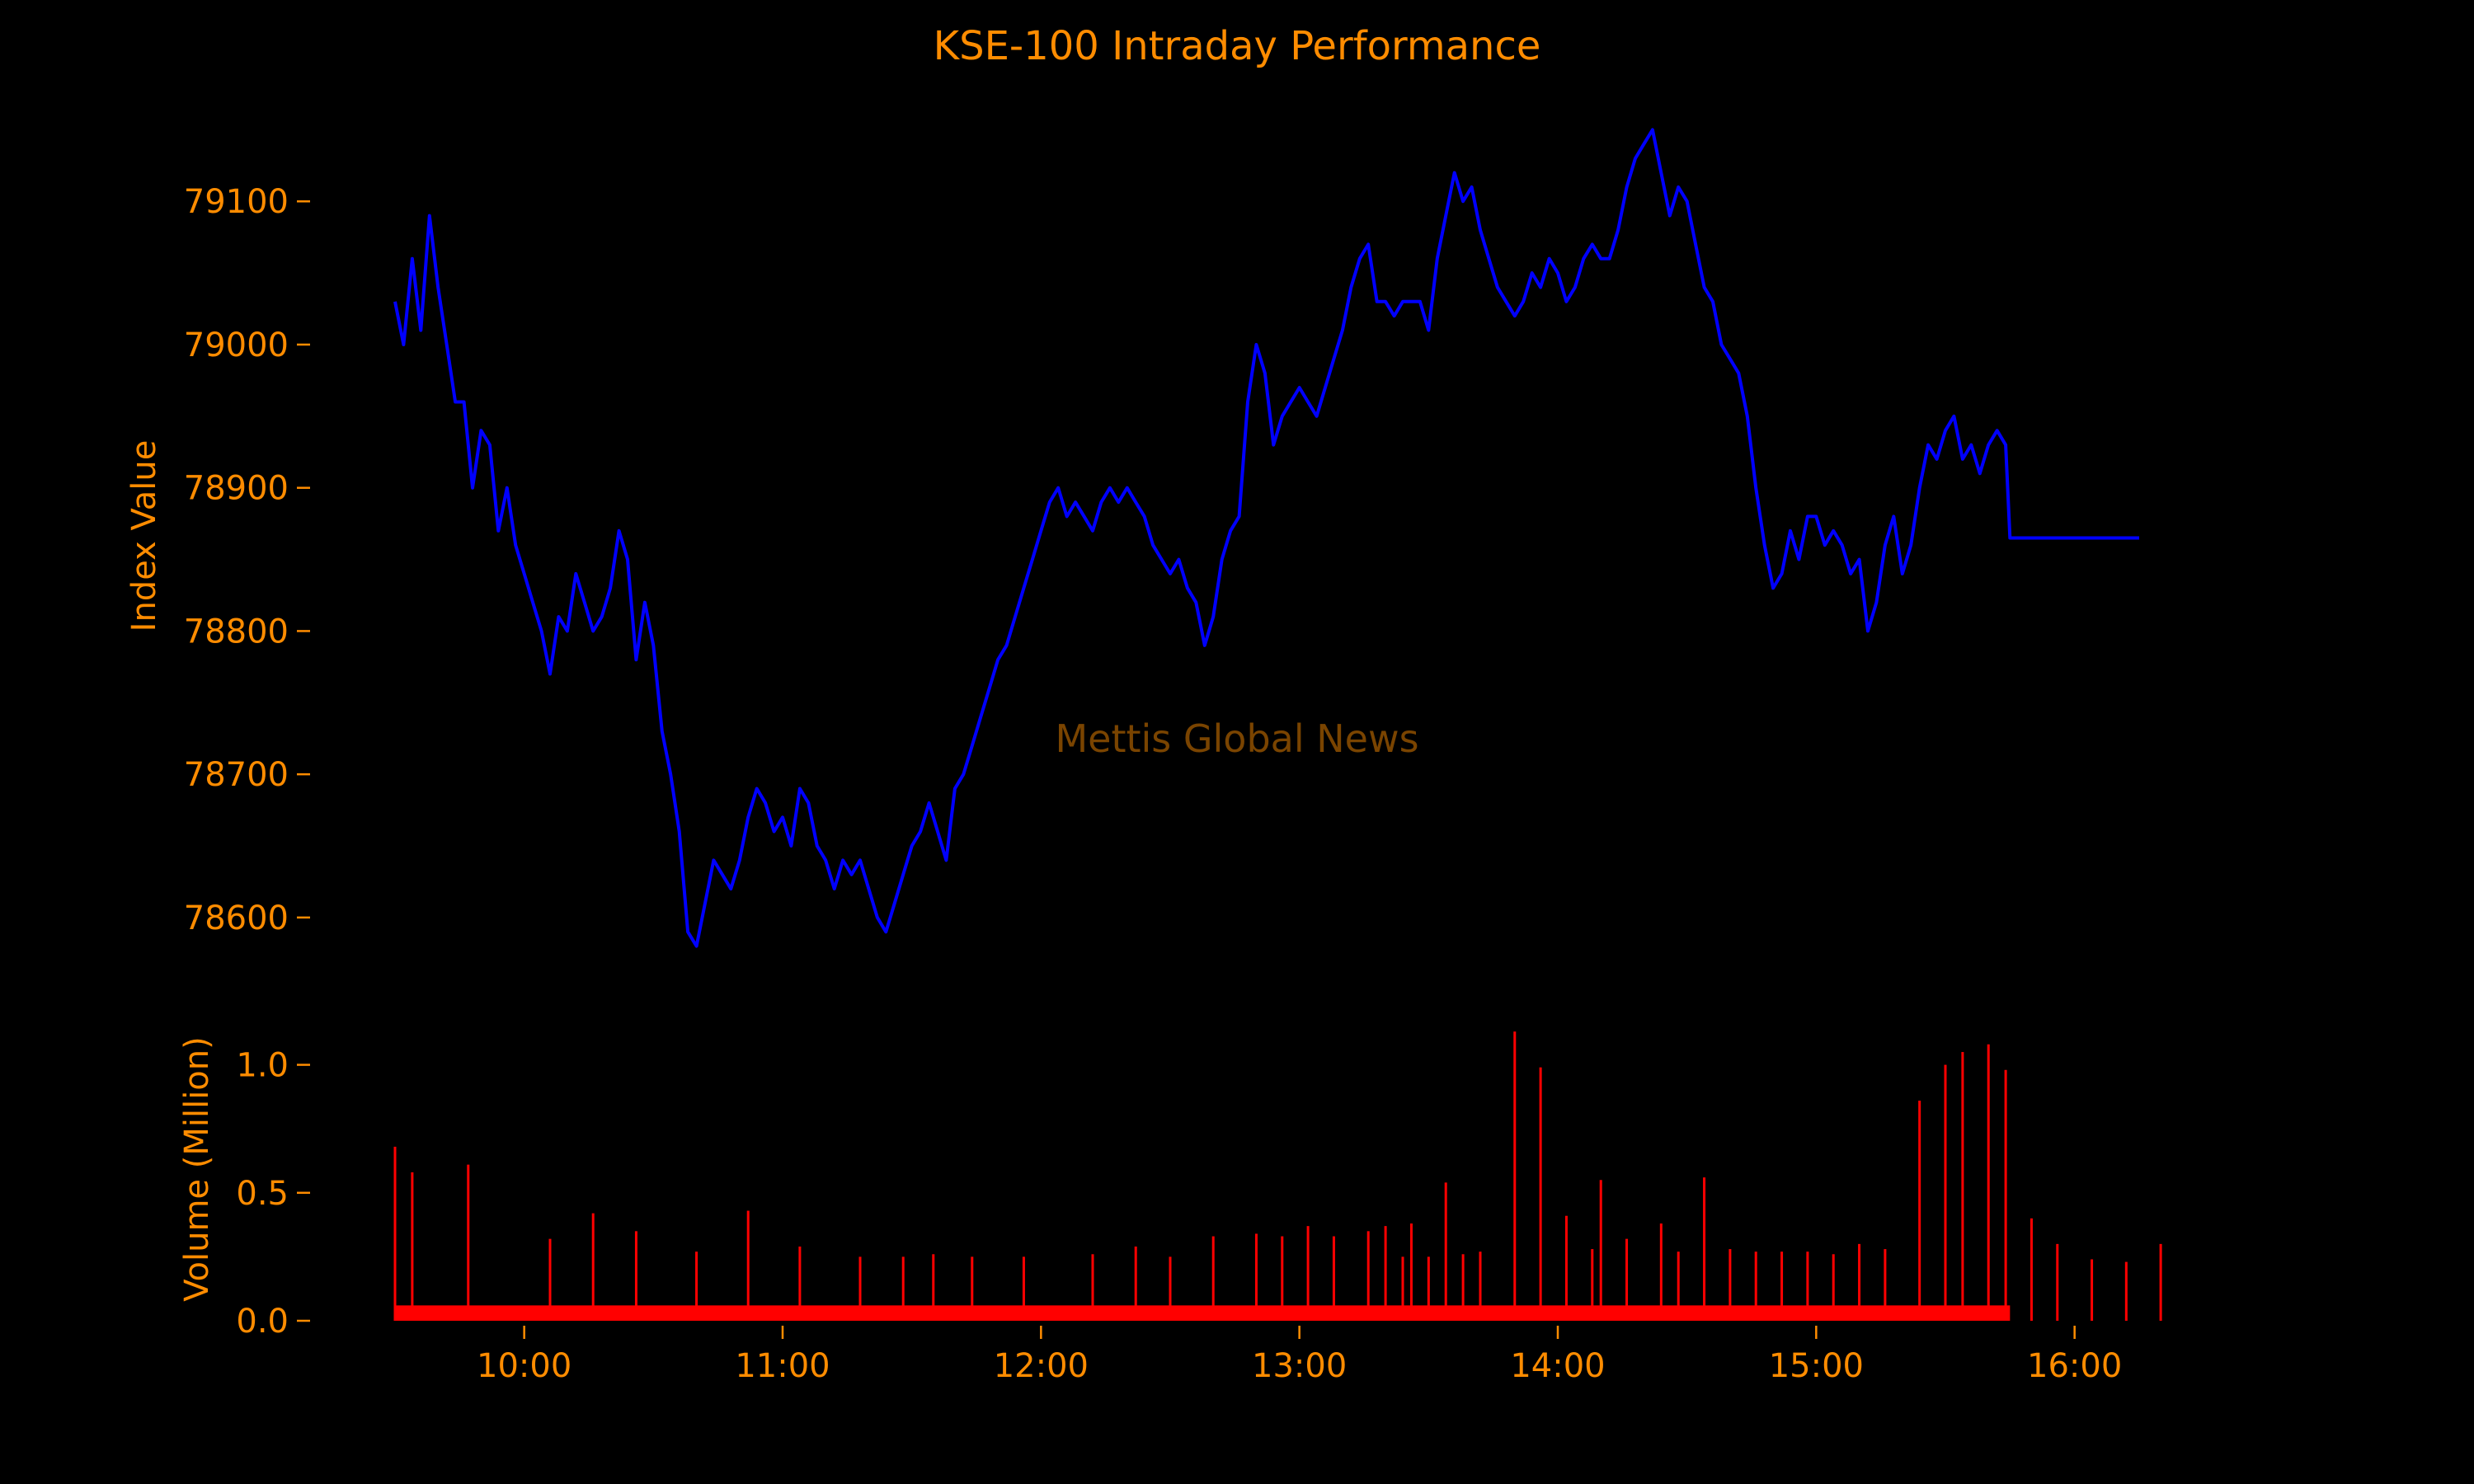  Describe the element at coordinates (1299, 1366) in the screenshot. I see `x-tick-label: 13:00` at that location.